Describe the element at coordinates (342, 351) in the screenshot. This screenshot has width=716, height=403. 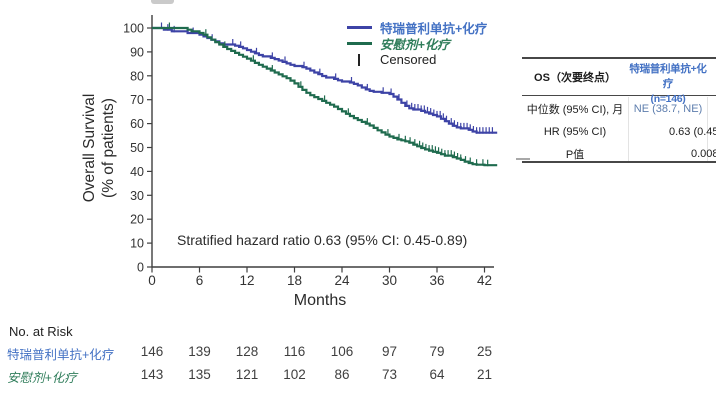
I see `risk-count-toripalimab-chemo-m24: 106` at that location.